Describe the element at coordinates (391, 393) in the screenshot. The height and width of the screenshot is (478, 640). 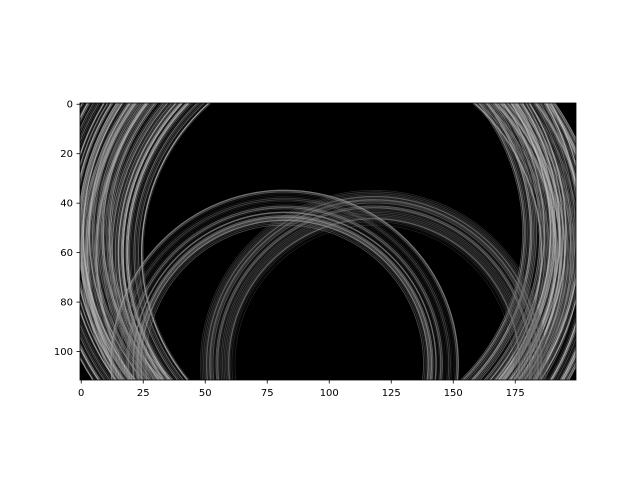
I see `x-tick-label: 125` at that location.